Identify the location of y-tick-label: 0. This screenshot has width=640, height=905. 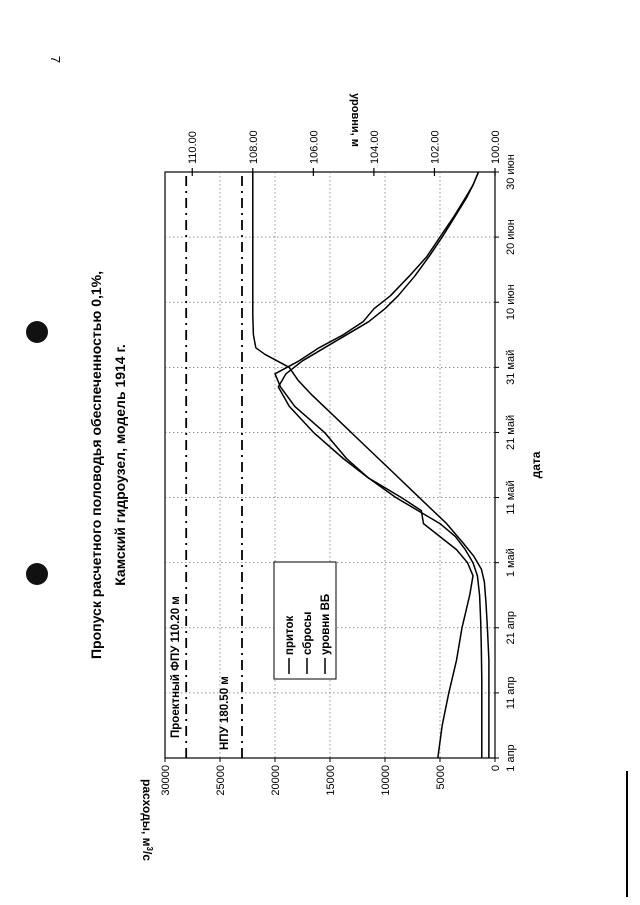
(496, 768).